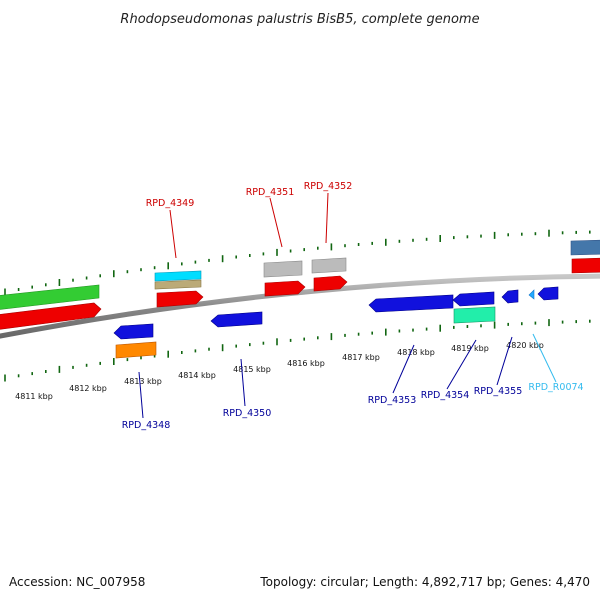 The width and height of the screenshot is (600, 600). Describe the element at coordinates (336, 322) in the screenshot. I see `reverse-features` at that location.